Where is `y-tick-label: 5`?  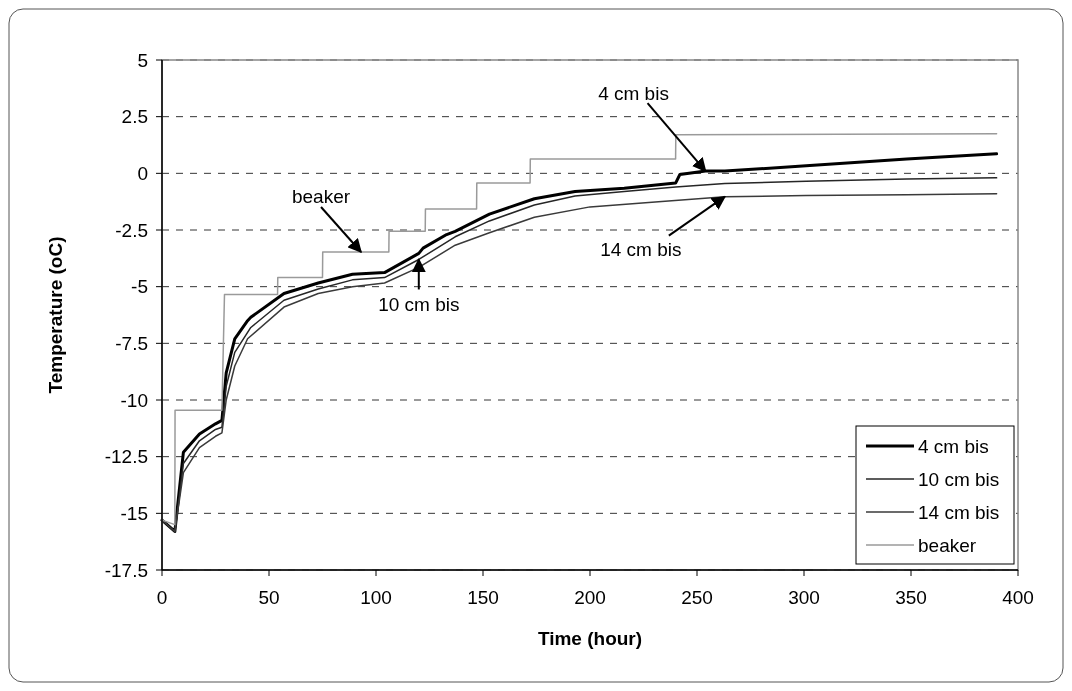
y-tick-label: 5 is located at coordinates (142, 60).